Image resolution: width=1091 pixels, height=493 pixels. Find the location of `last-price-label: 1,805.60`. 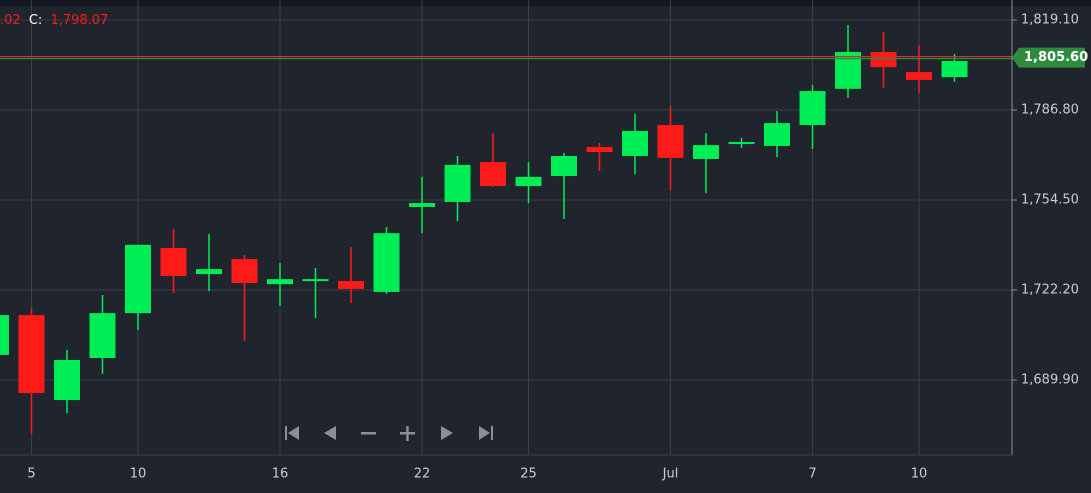

last-price-label: 1,805.60 is located at coordinates (1056, 57).